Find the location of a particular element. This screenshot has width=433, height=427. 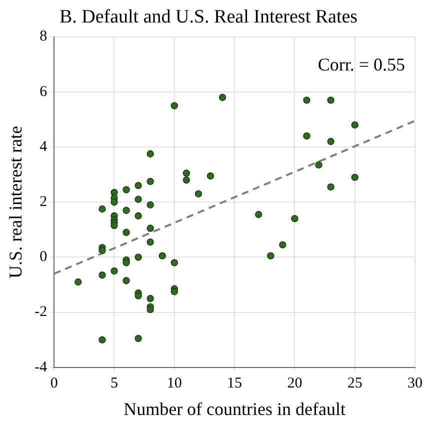

x-tick-label: 25 is located at coordinates (354, 383).